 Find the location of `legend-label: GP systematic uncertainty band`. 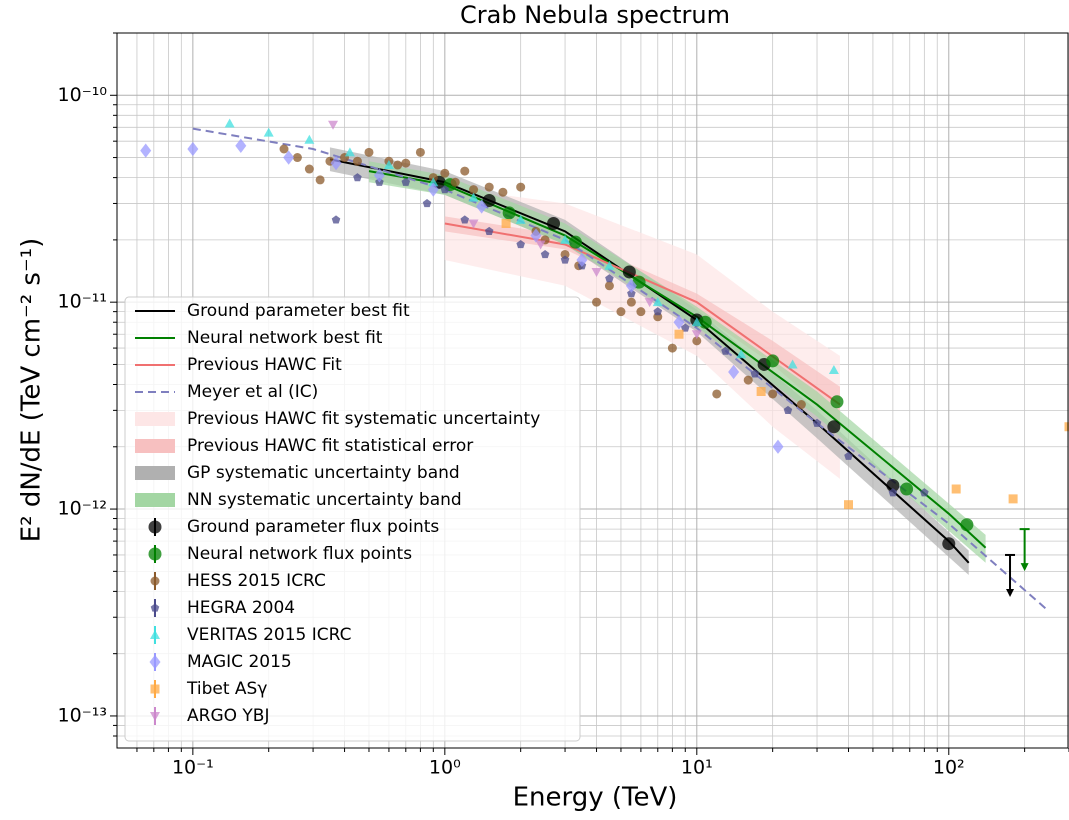

legend-label: GP systematic uncertainty band is located at coordinates (323, 473).